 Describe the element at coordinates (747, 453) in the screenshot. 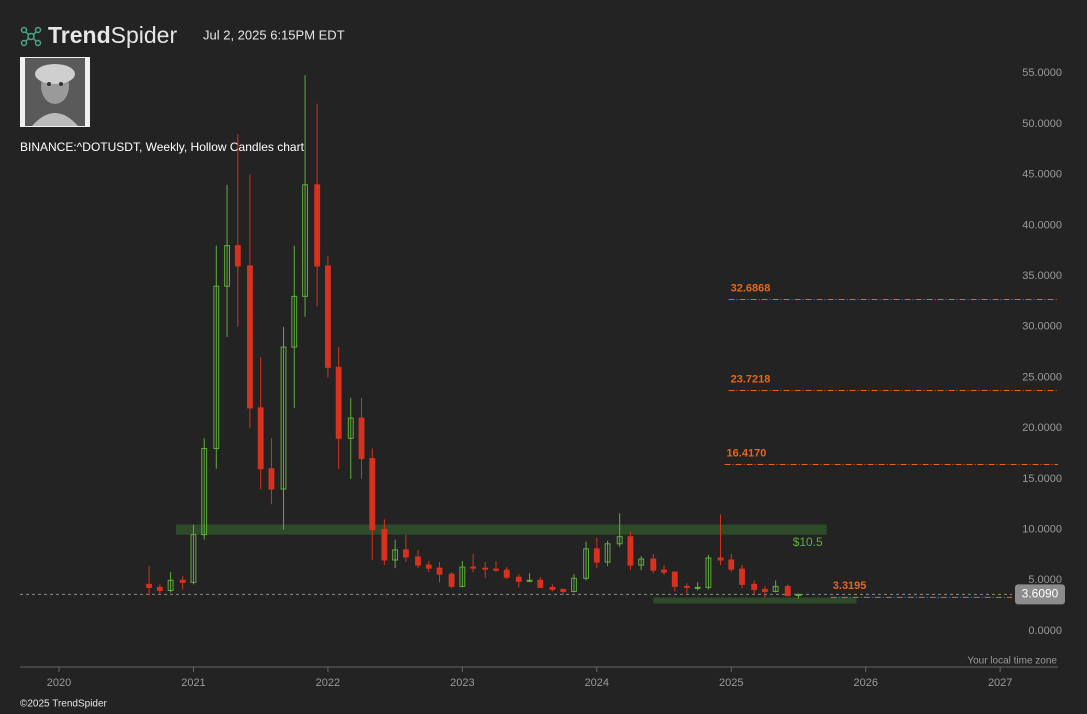

I see `level-label: 16.4170` at that location.